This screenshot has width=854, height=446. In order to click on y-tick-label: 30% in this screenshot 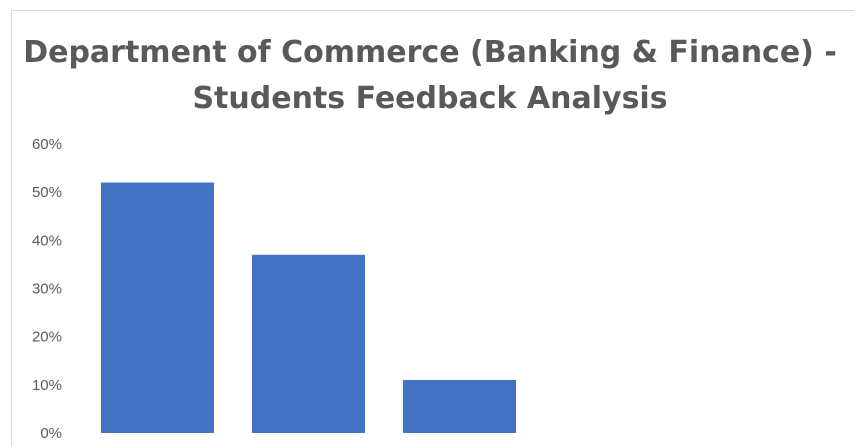, I will do `click(47, 289)`.